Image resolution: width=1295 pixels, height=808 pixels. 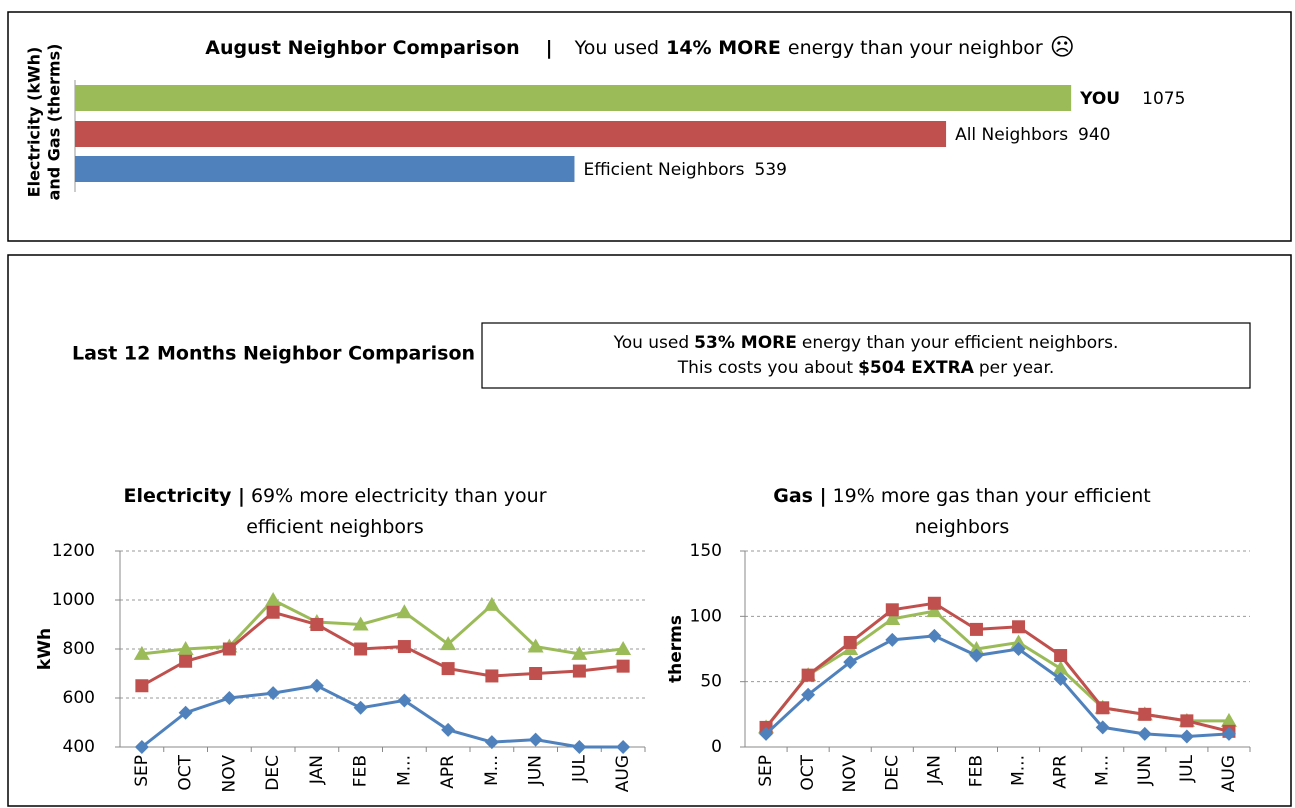 I want to click on subtitle-part: You used, so click(x=616, y=48).